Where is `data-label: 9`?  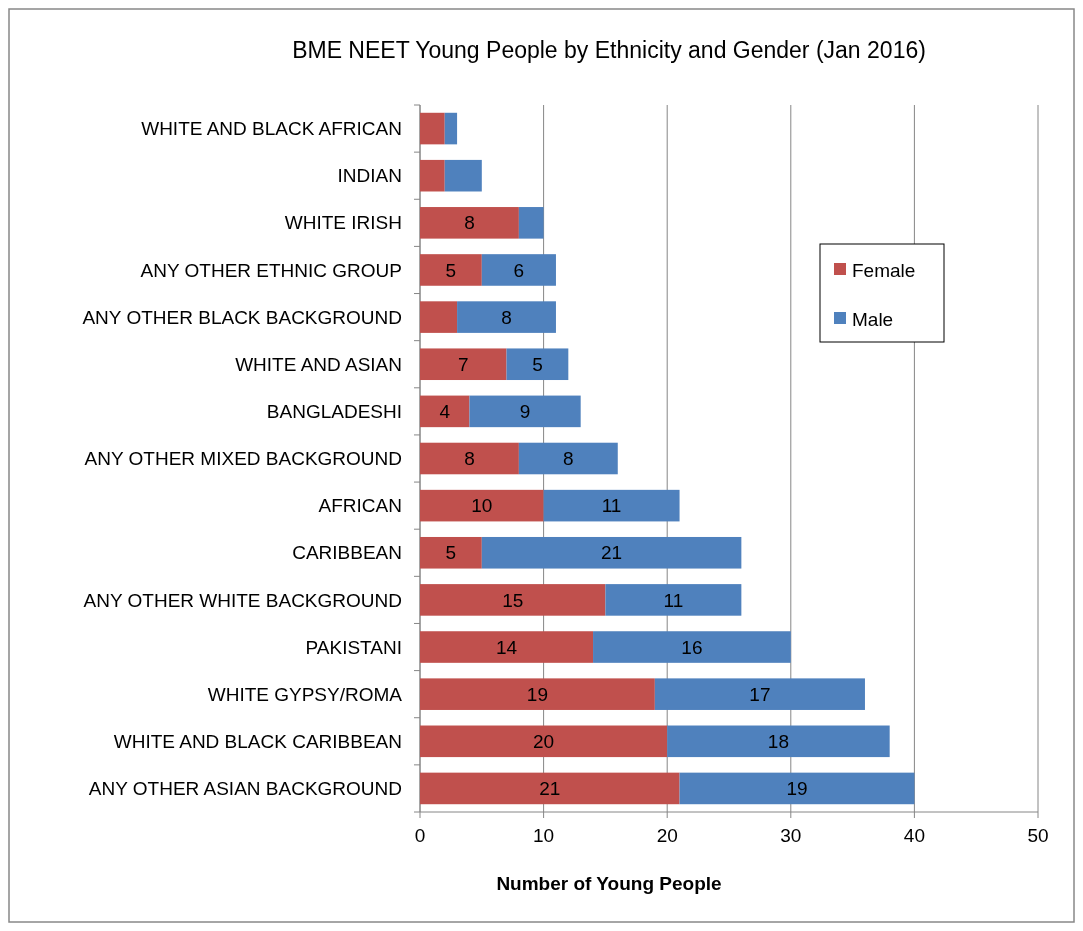 data-label: 9 is located at coordinates (525, 412).